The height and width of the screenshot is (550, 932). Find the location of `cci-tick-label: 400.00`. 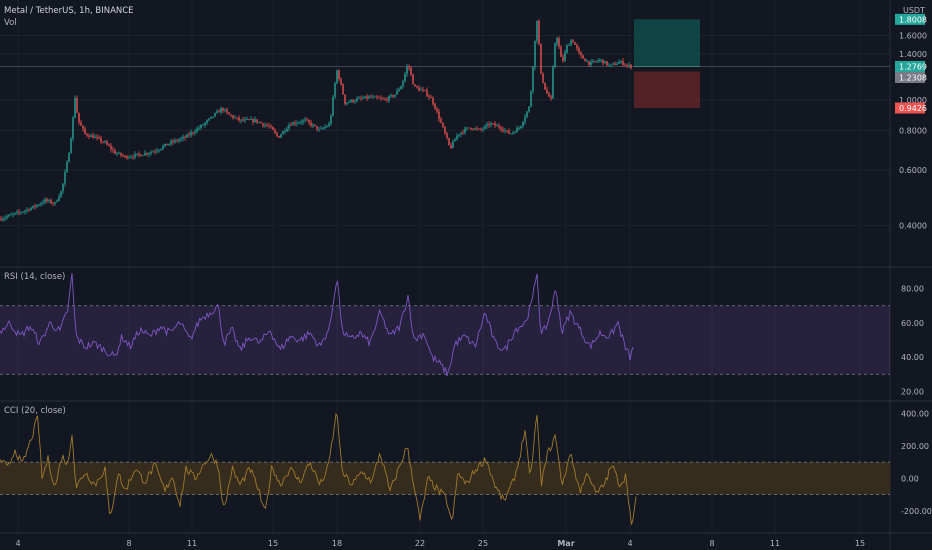

cci-tick-label: 400.00 is located at coordinates (915, 413).